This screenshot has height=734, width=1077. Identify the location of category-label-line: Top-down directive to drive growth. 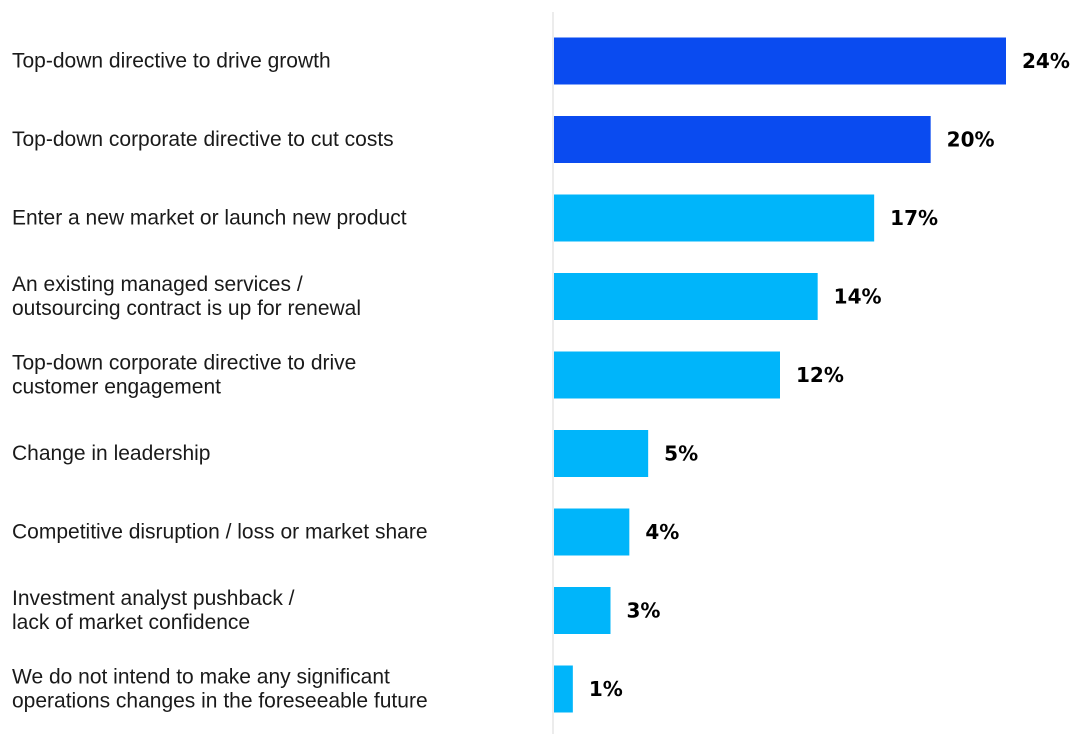
(171, 61).